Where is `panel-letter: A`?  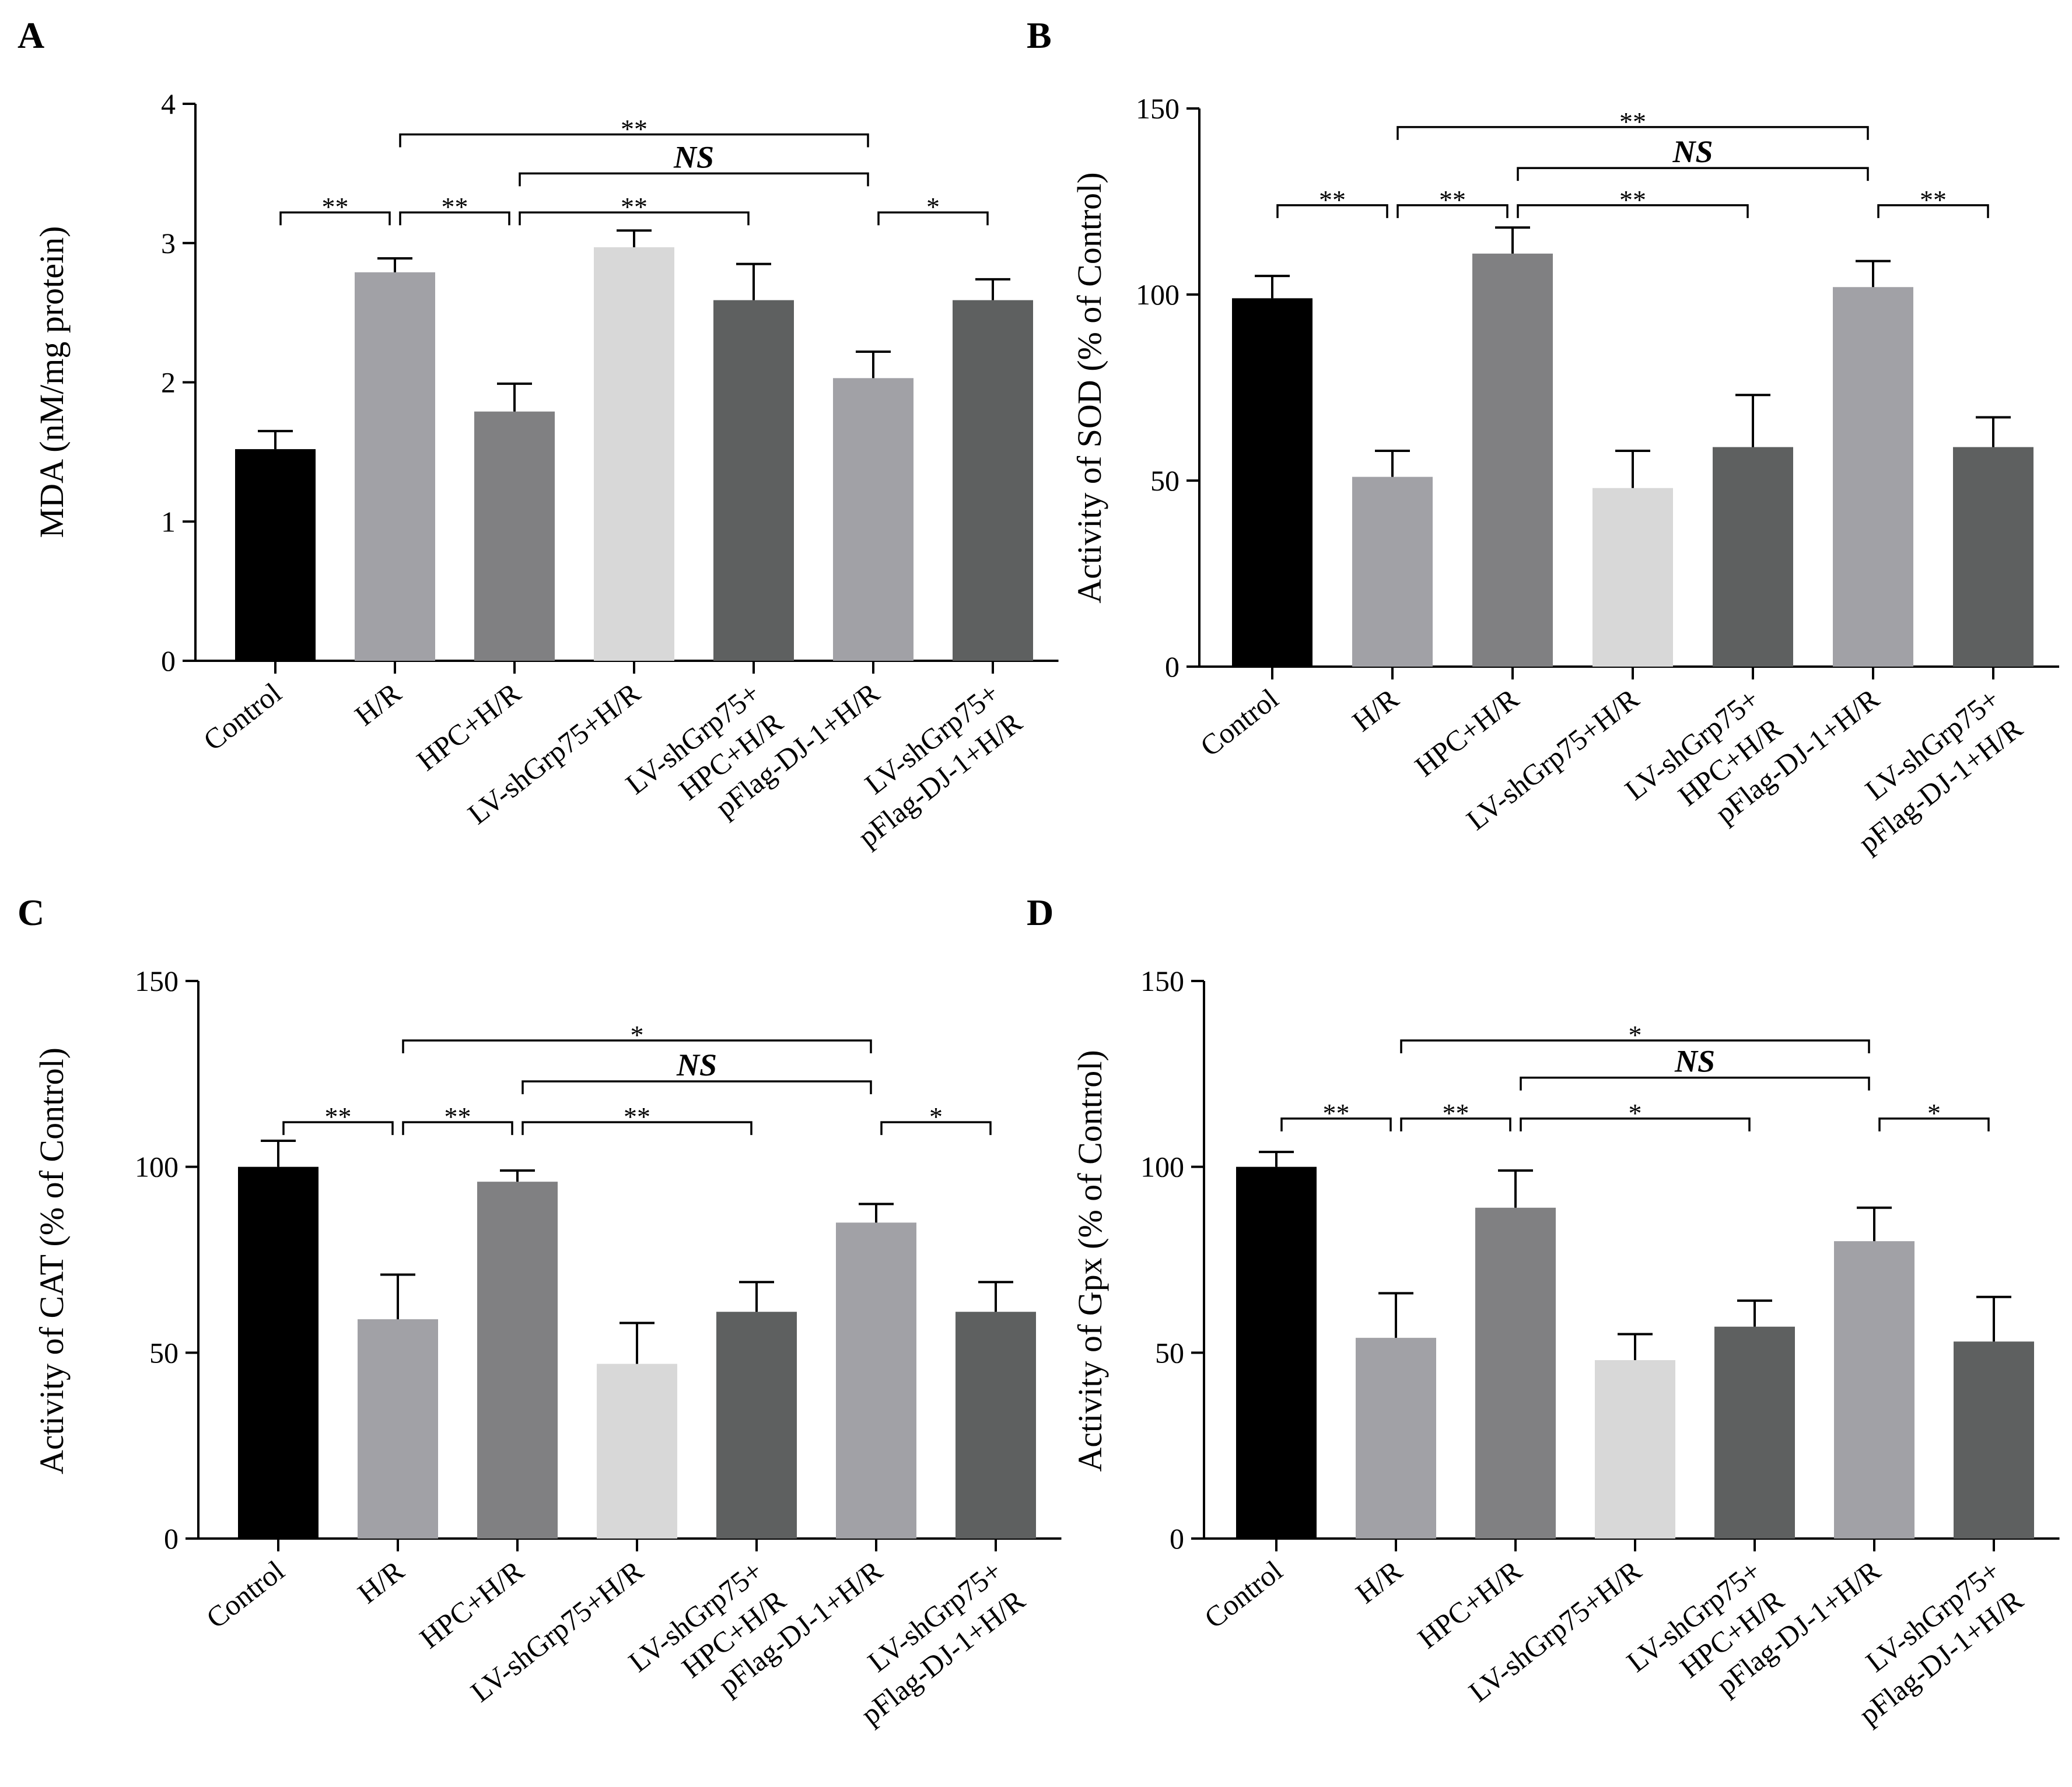 panel-letter: A is located at coordinates (31, 35).